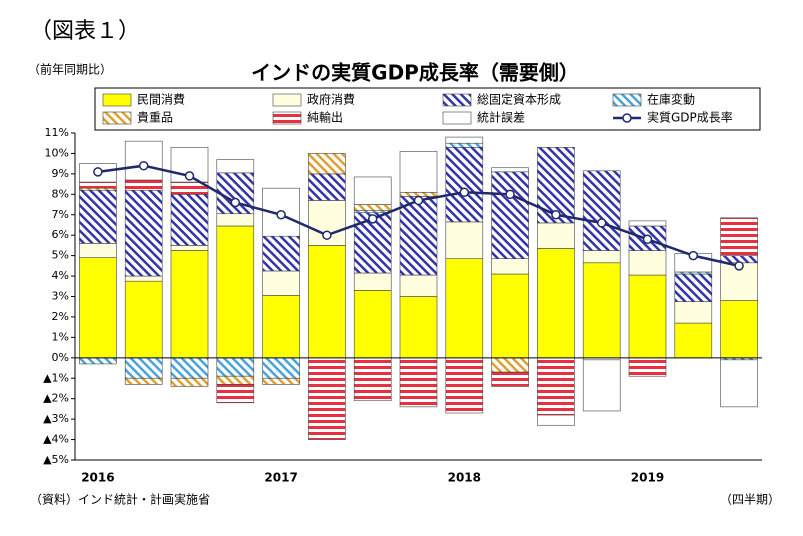  Describe the element at coordinates (415, 73) in the screenshot. I see `chart-title: インドの実質GDP成長率（需要側）` at that location.